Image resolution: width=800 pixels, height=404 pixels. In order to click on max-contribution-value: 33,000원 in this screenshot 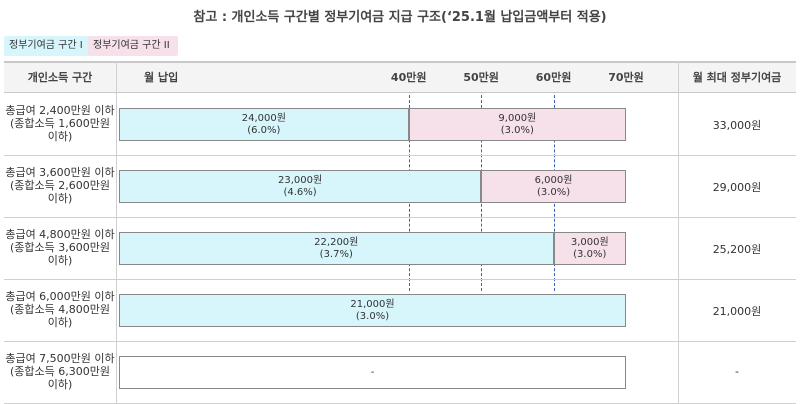, I will do `click(737, 125)`.